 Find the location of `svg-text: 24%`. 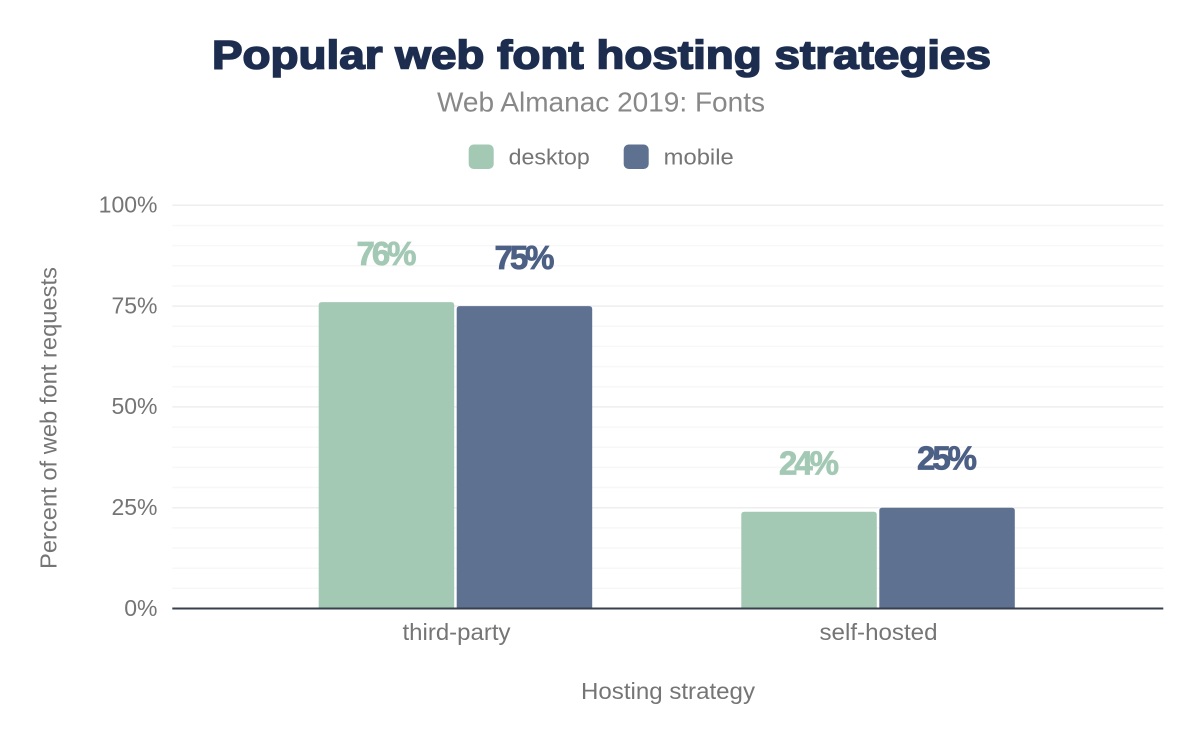

svg-text: 24% is located at coordinates (809, 463).